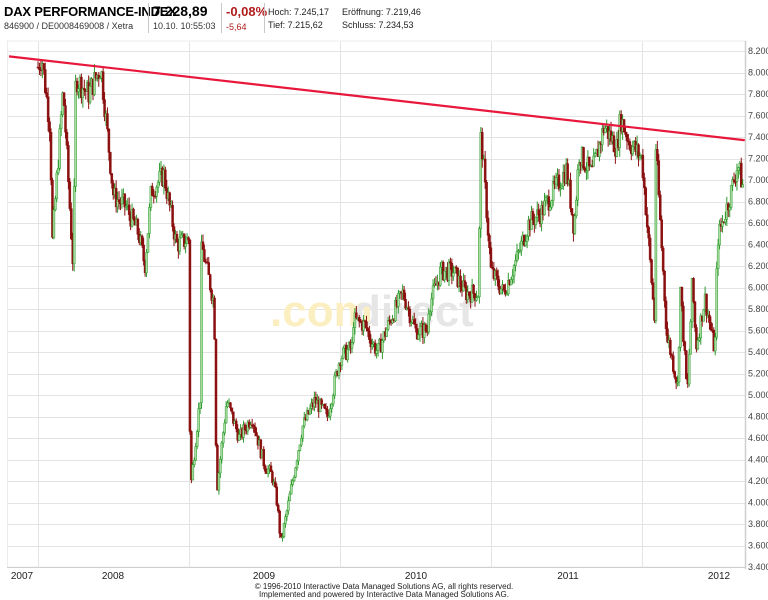 Image resolution: width=768 pixels, height=600 pixels. I want to click on x-tick-label: 2009, so click(264, 576).